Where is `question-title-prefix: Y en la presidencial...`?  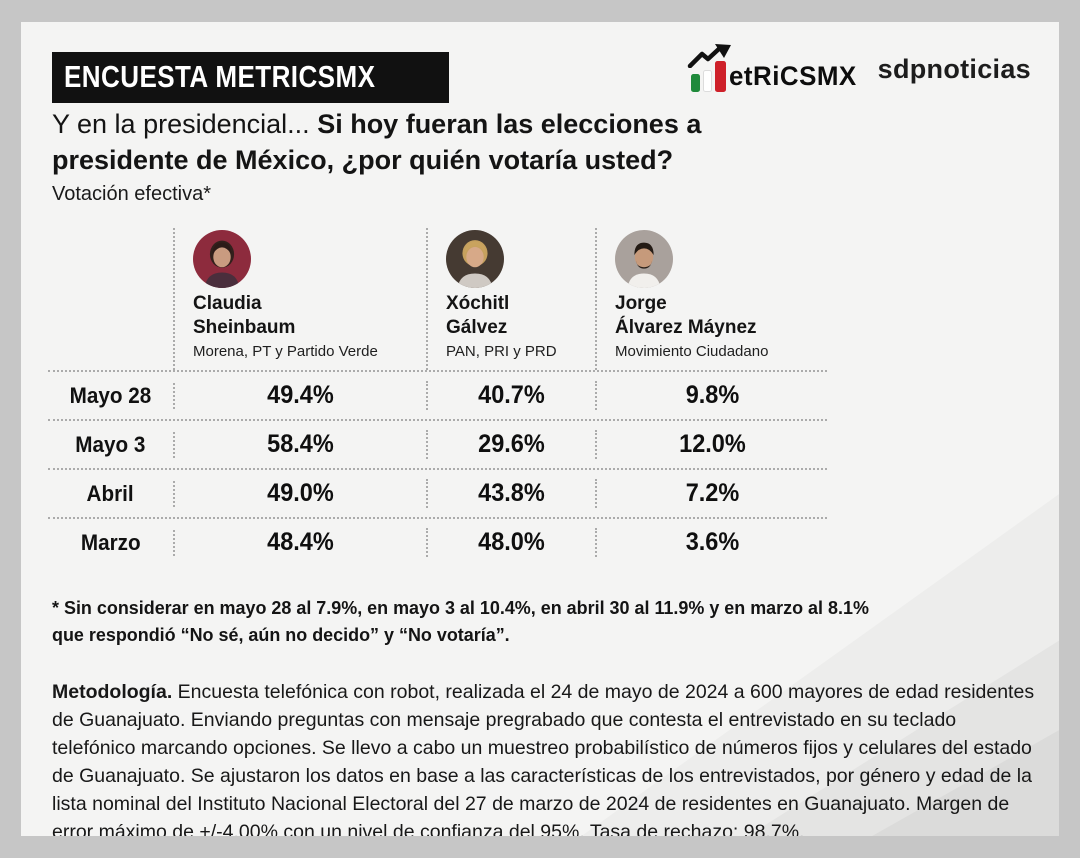 question-title-prefix: Y en la presidencial... is located at coordinates (181, 124).